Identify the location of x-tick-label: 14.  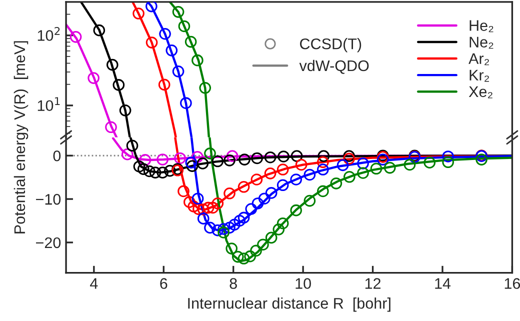
(443, 283).